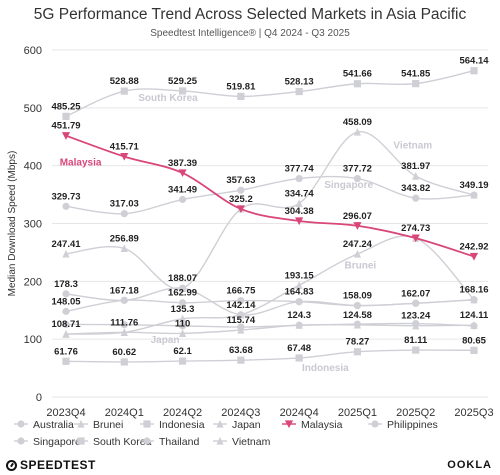 The image size is (500, 475). Describe the element at coordinates (415, 228) in the screenshot. I see `data-label-brunei: 274.73` at that location.